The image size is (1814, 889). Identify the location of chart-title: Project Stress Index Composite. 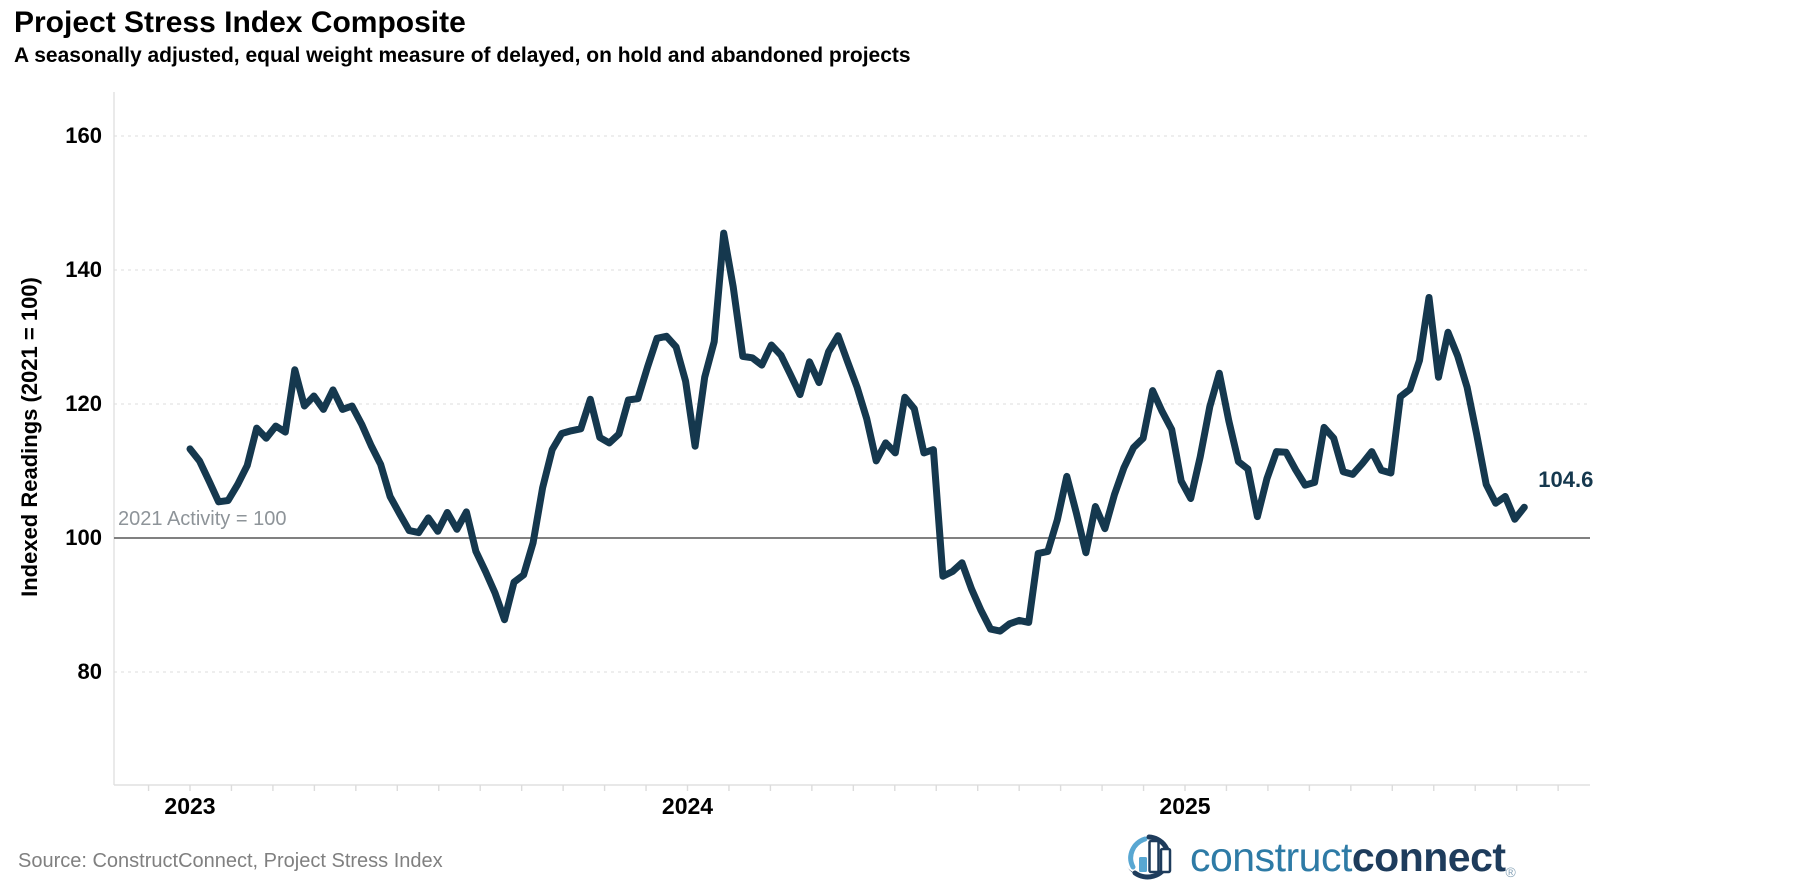
(240, 22).